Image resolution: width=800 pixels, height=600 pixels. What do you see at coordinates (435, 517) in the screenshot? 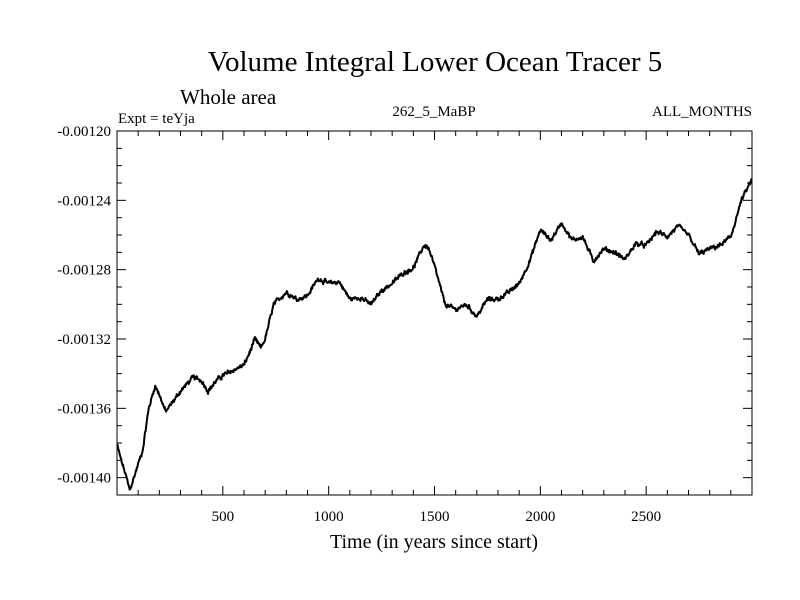
I see `x-tick-label: 1500` at bounding box center [435, 517].